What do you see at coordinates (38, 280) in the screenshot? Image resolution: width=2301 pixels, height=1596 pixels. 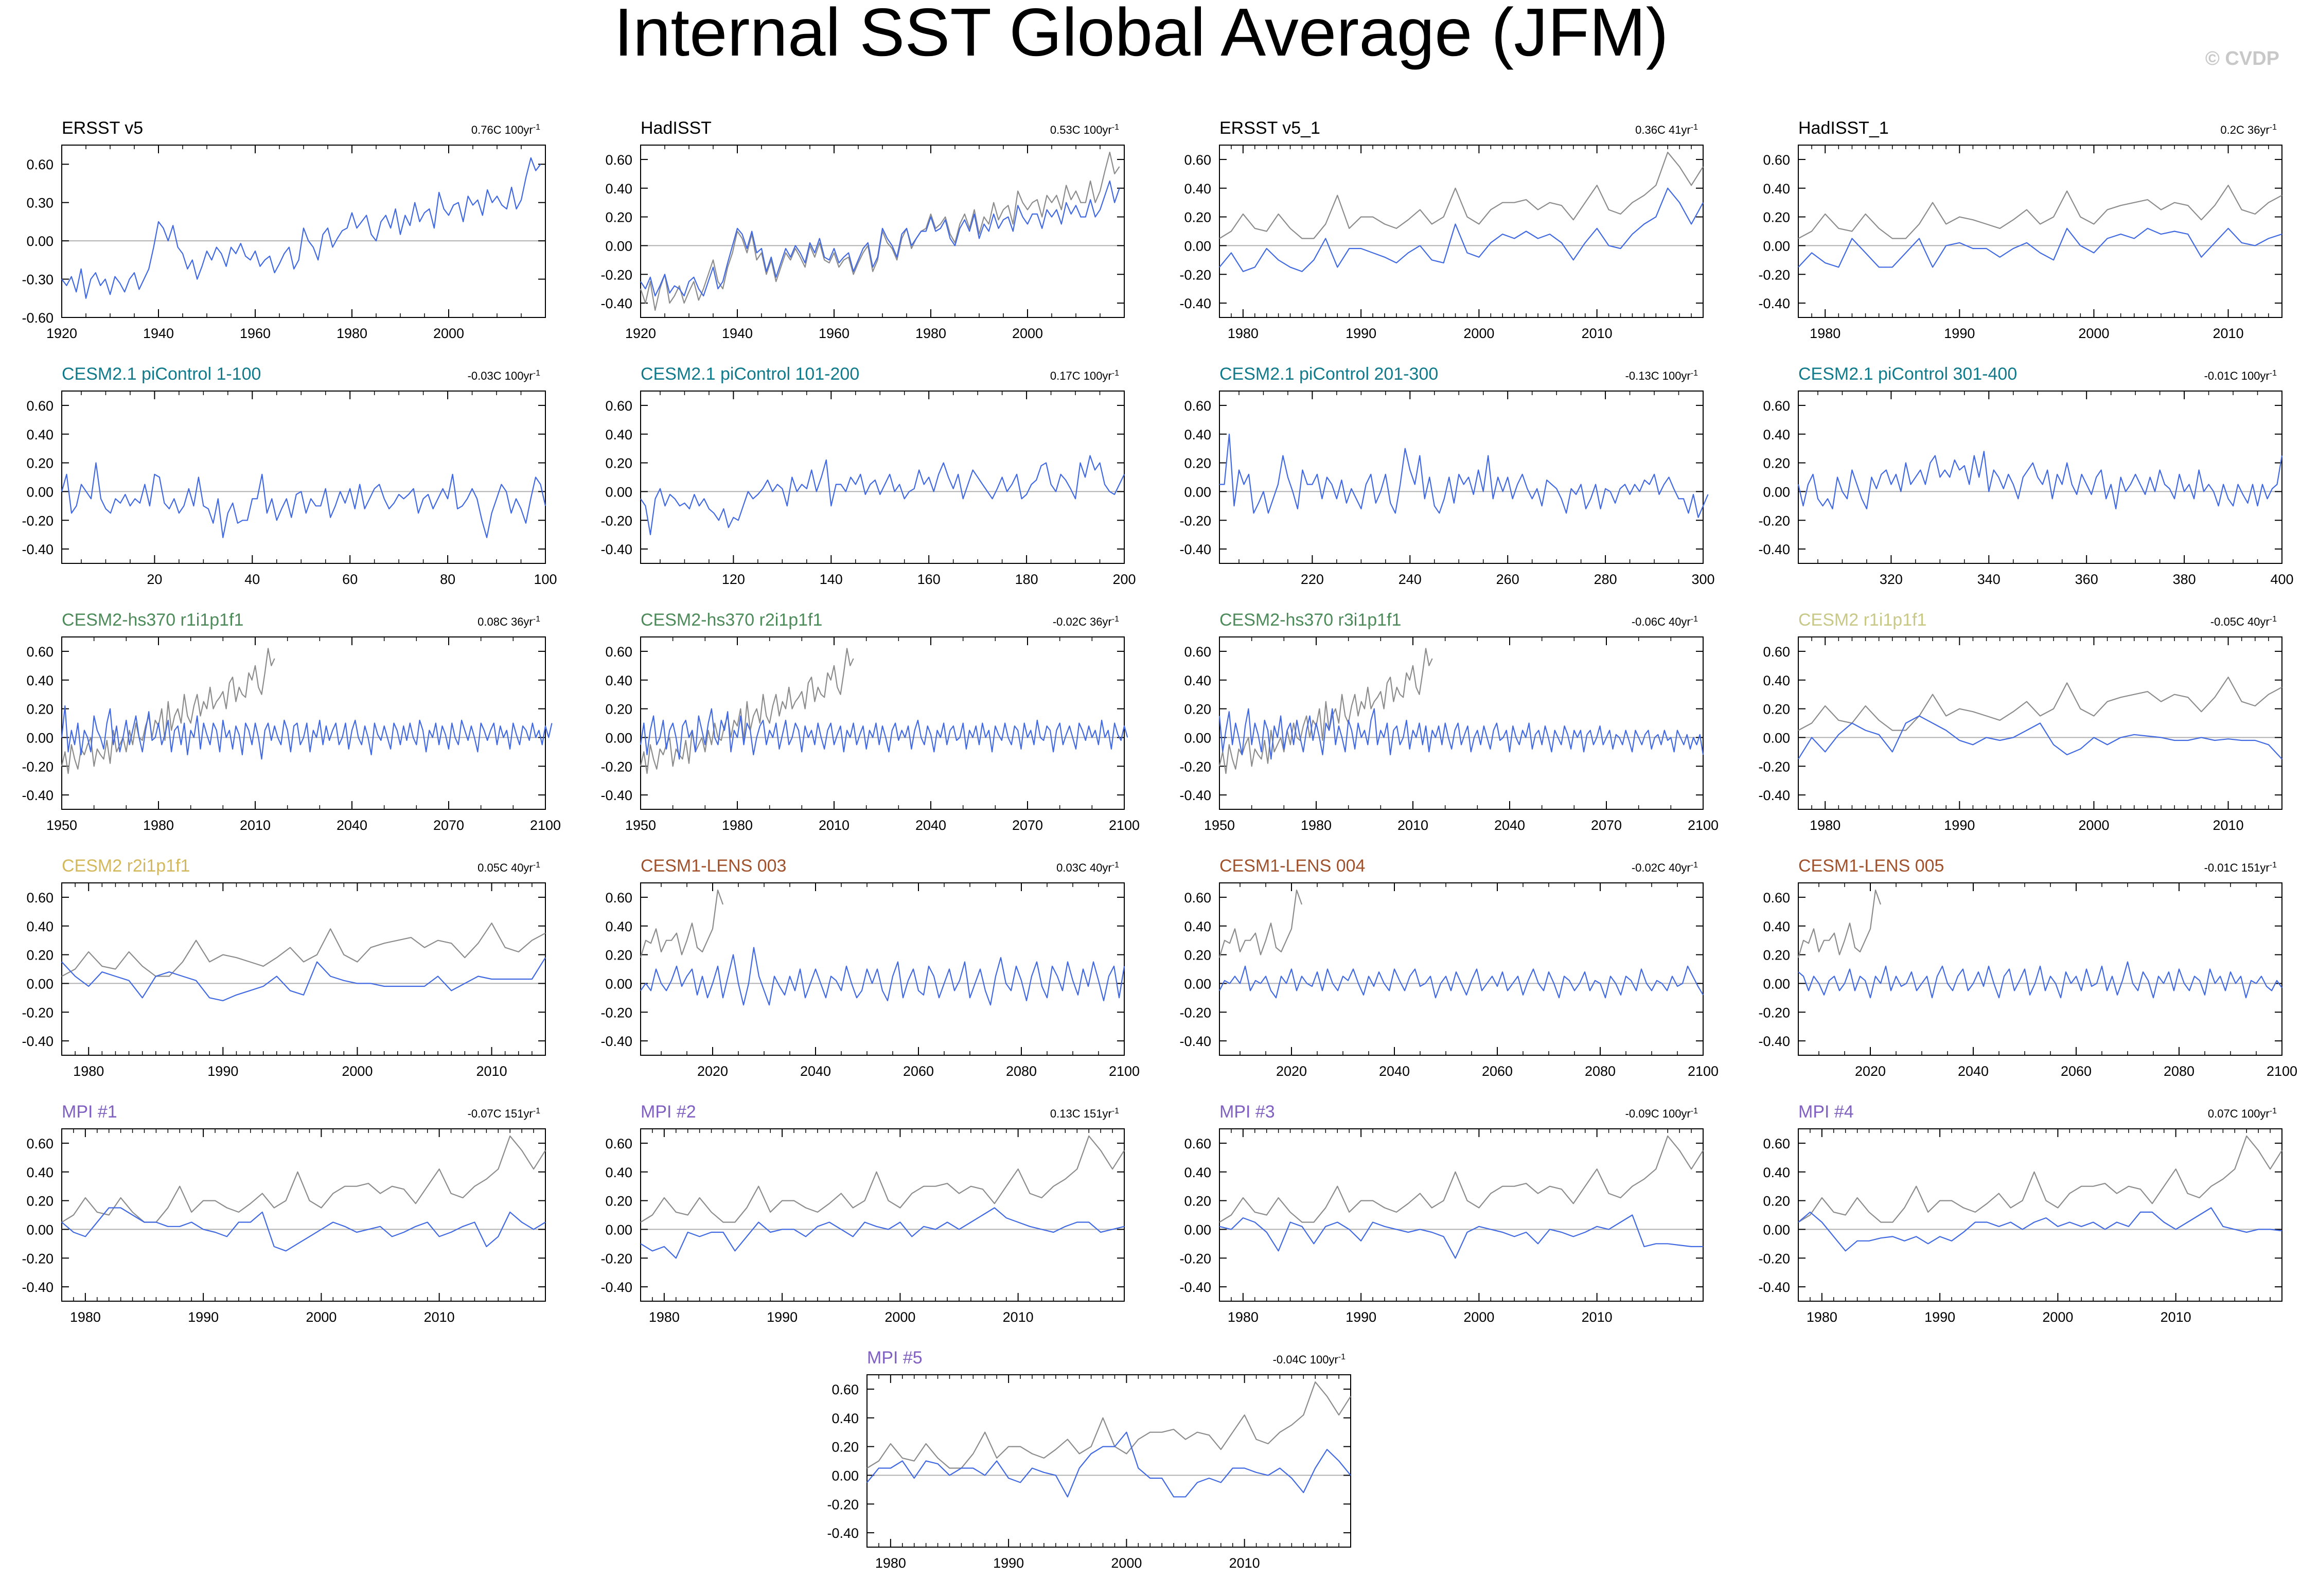 I see `y-tick-label: -0.30` at bounding box center [38, 280].